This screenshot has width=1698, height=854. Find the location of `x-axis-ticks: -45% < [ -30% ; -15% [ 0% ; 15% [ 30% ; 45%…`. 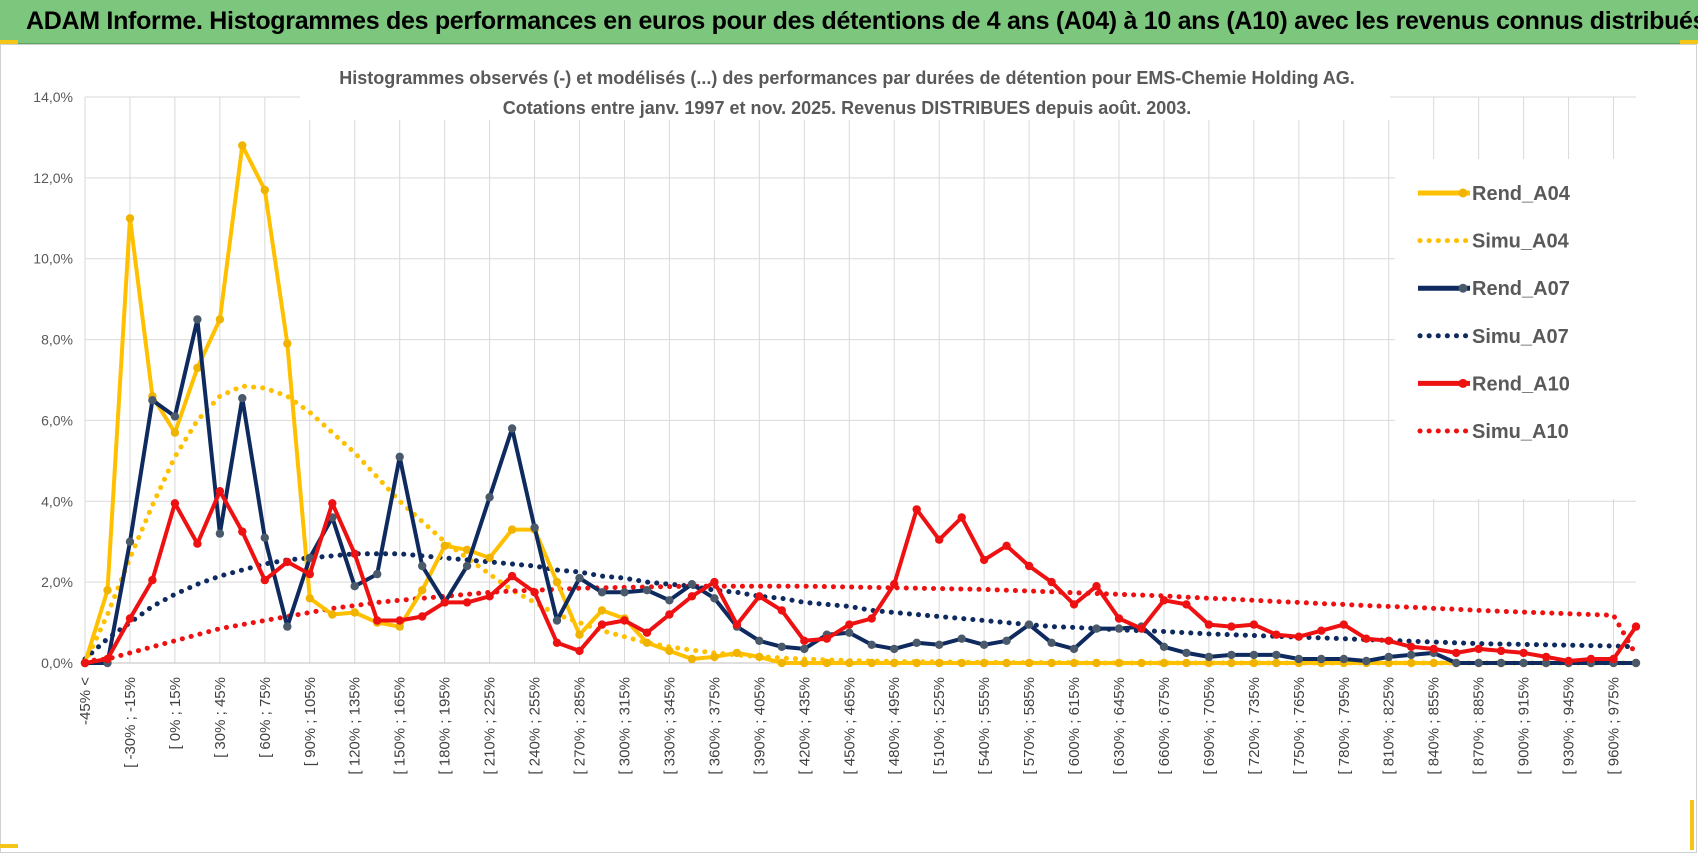

x-axis-ticks: -45% < [ -30% ; -15% [ 0% ; 15% [ 30% ; 45%… is located at coordinates (850, 726).